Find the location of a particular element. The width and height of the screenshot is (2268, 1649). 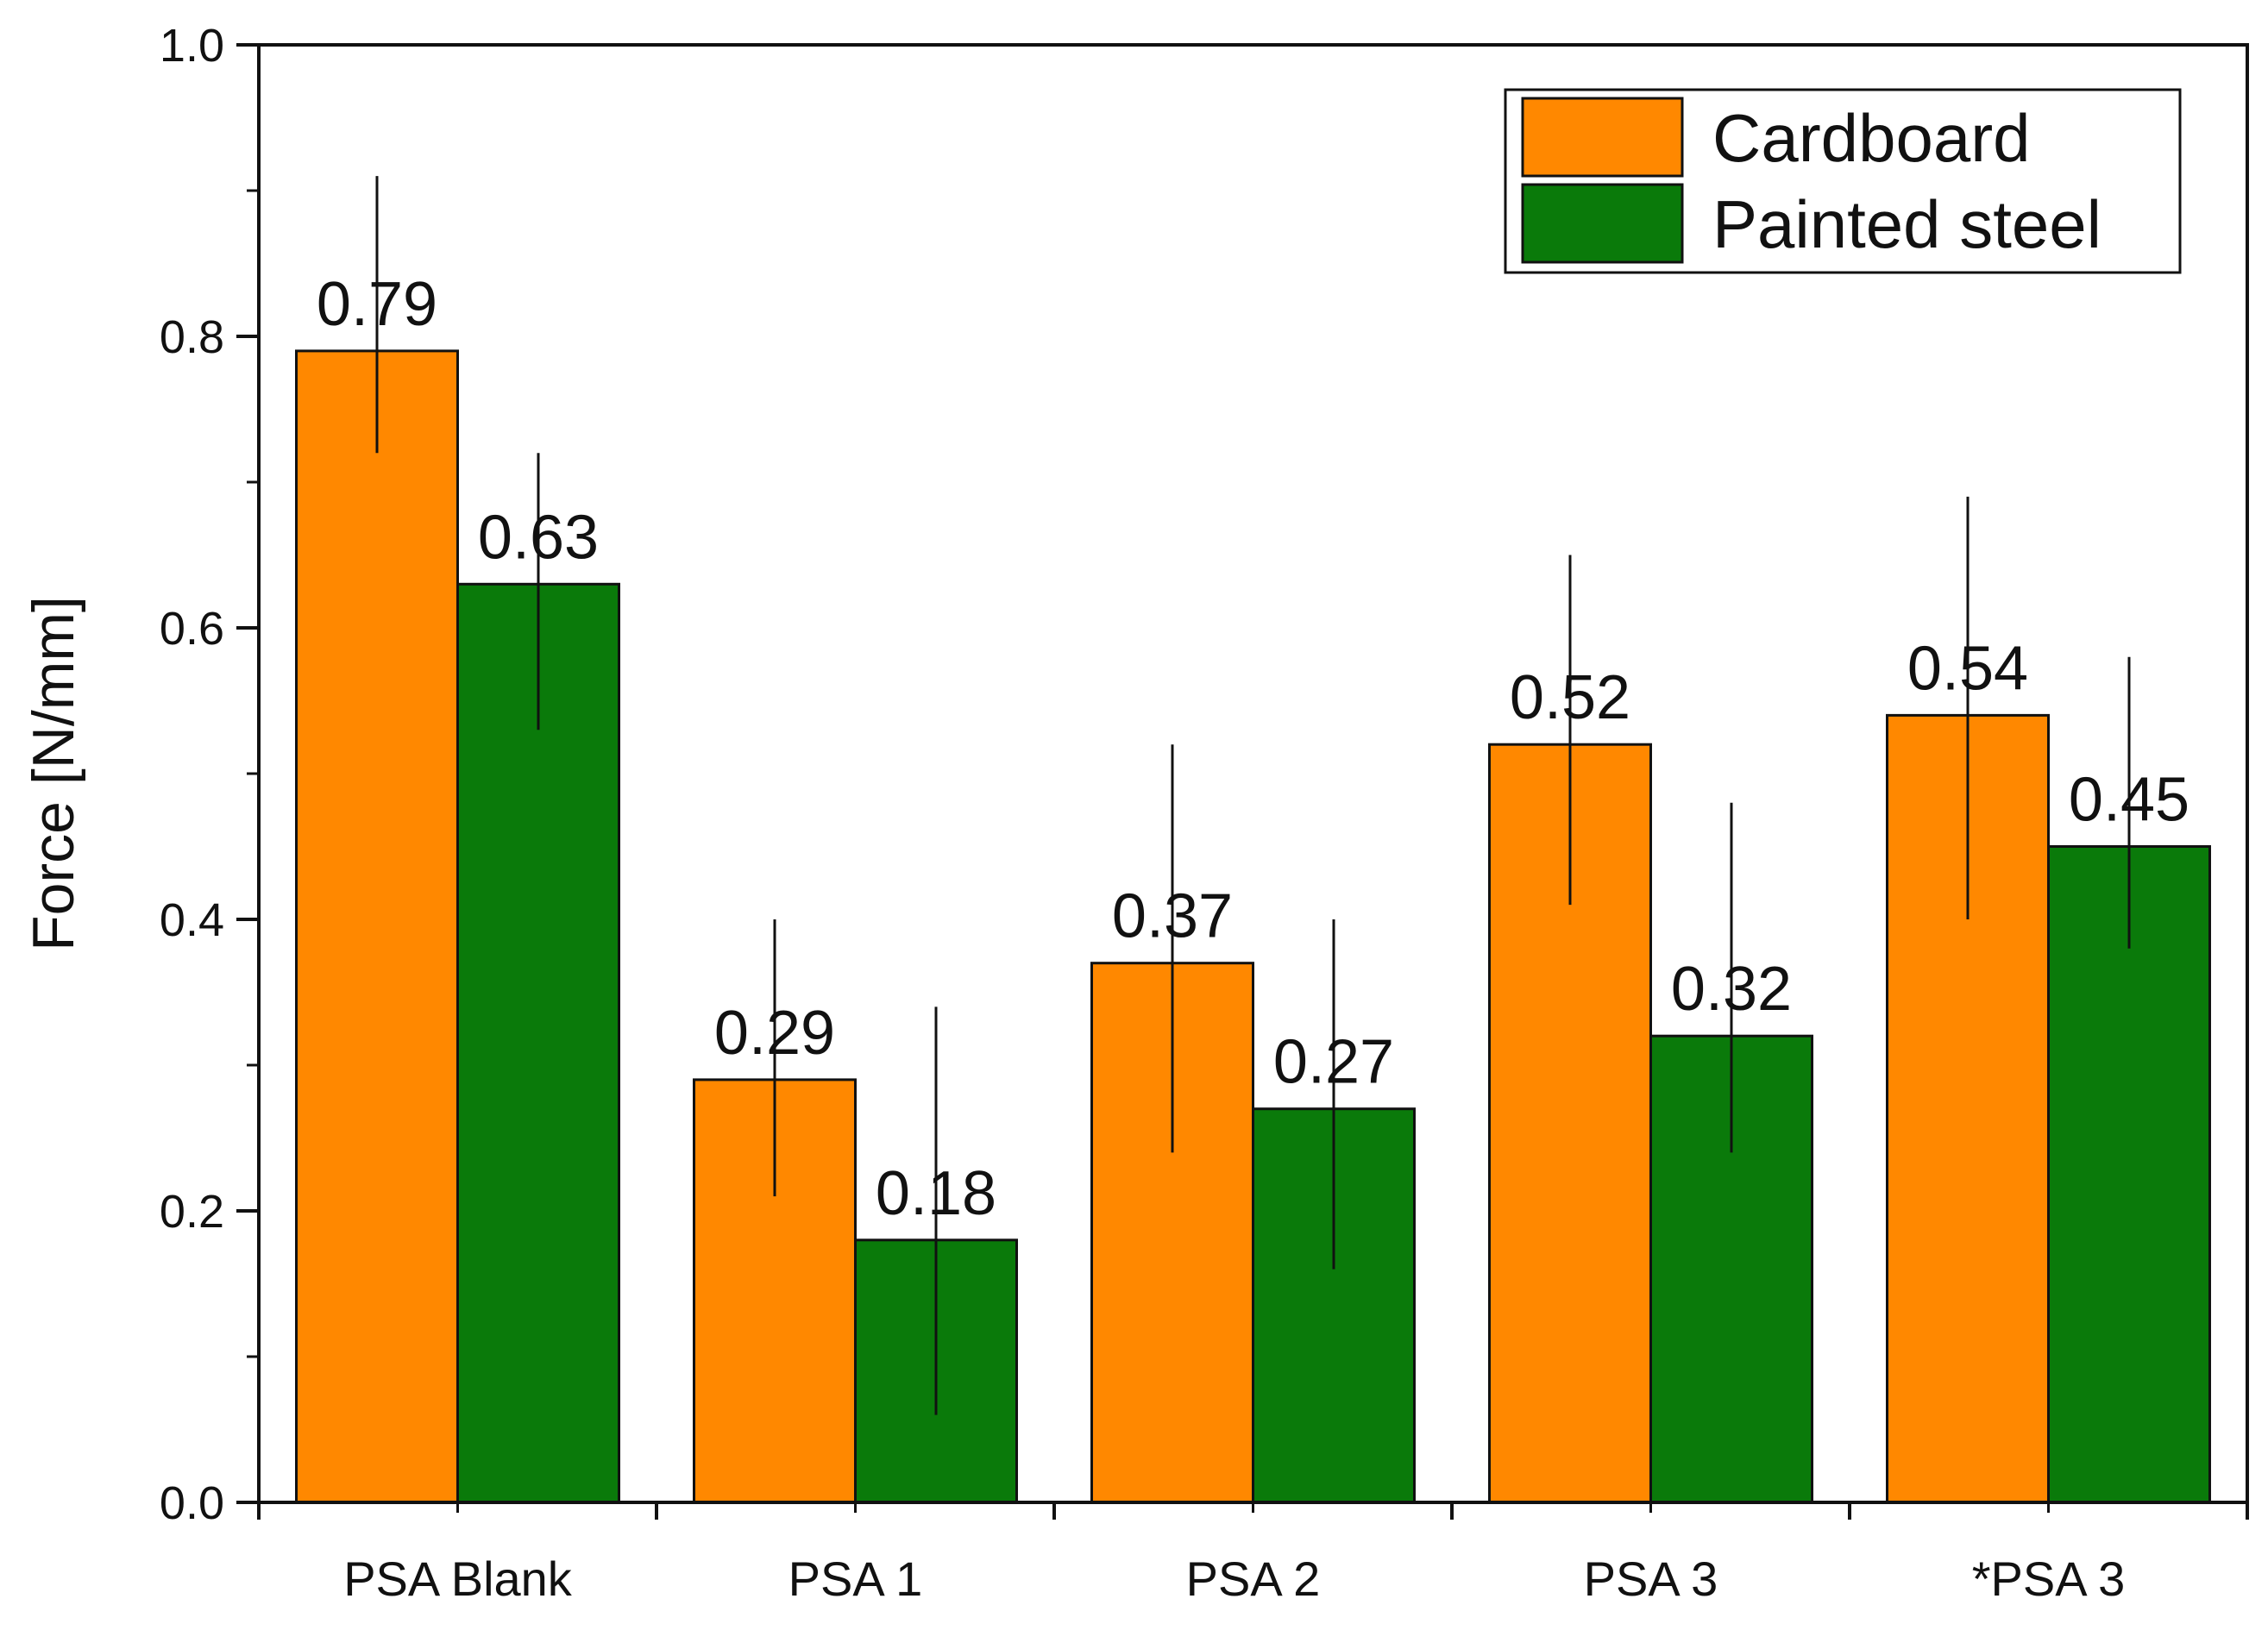

bar-value-label: 0.29 is located at coordinates (774, 1033).